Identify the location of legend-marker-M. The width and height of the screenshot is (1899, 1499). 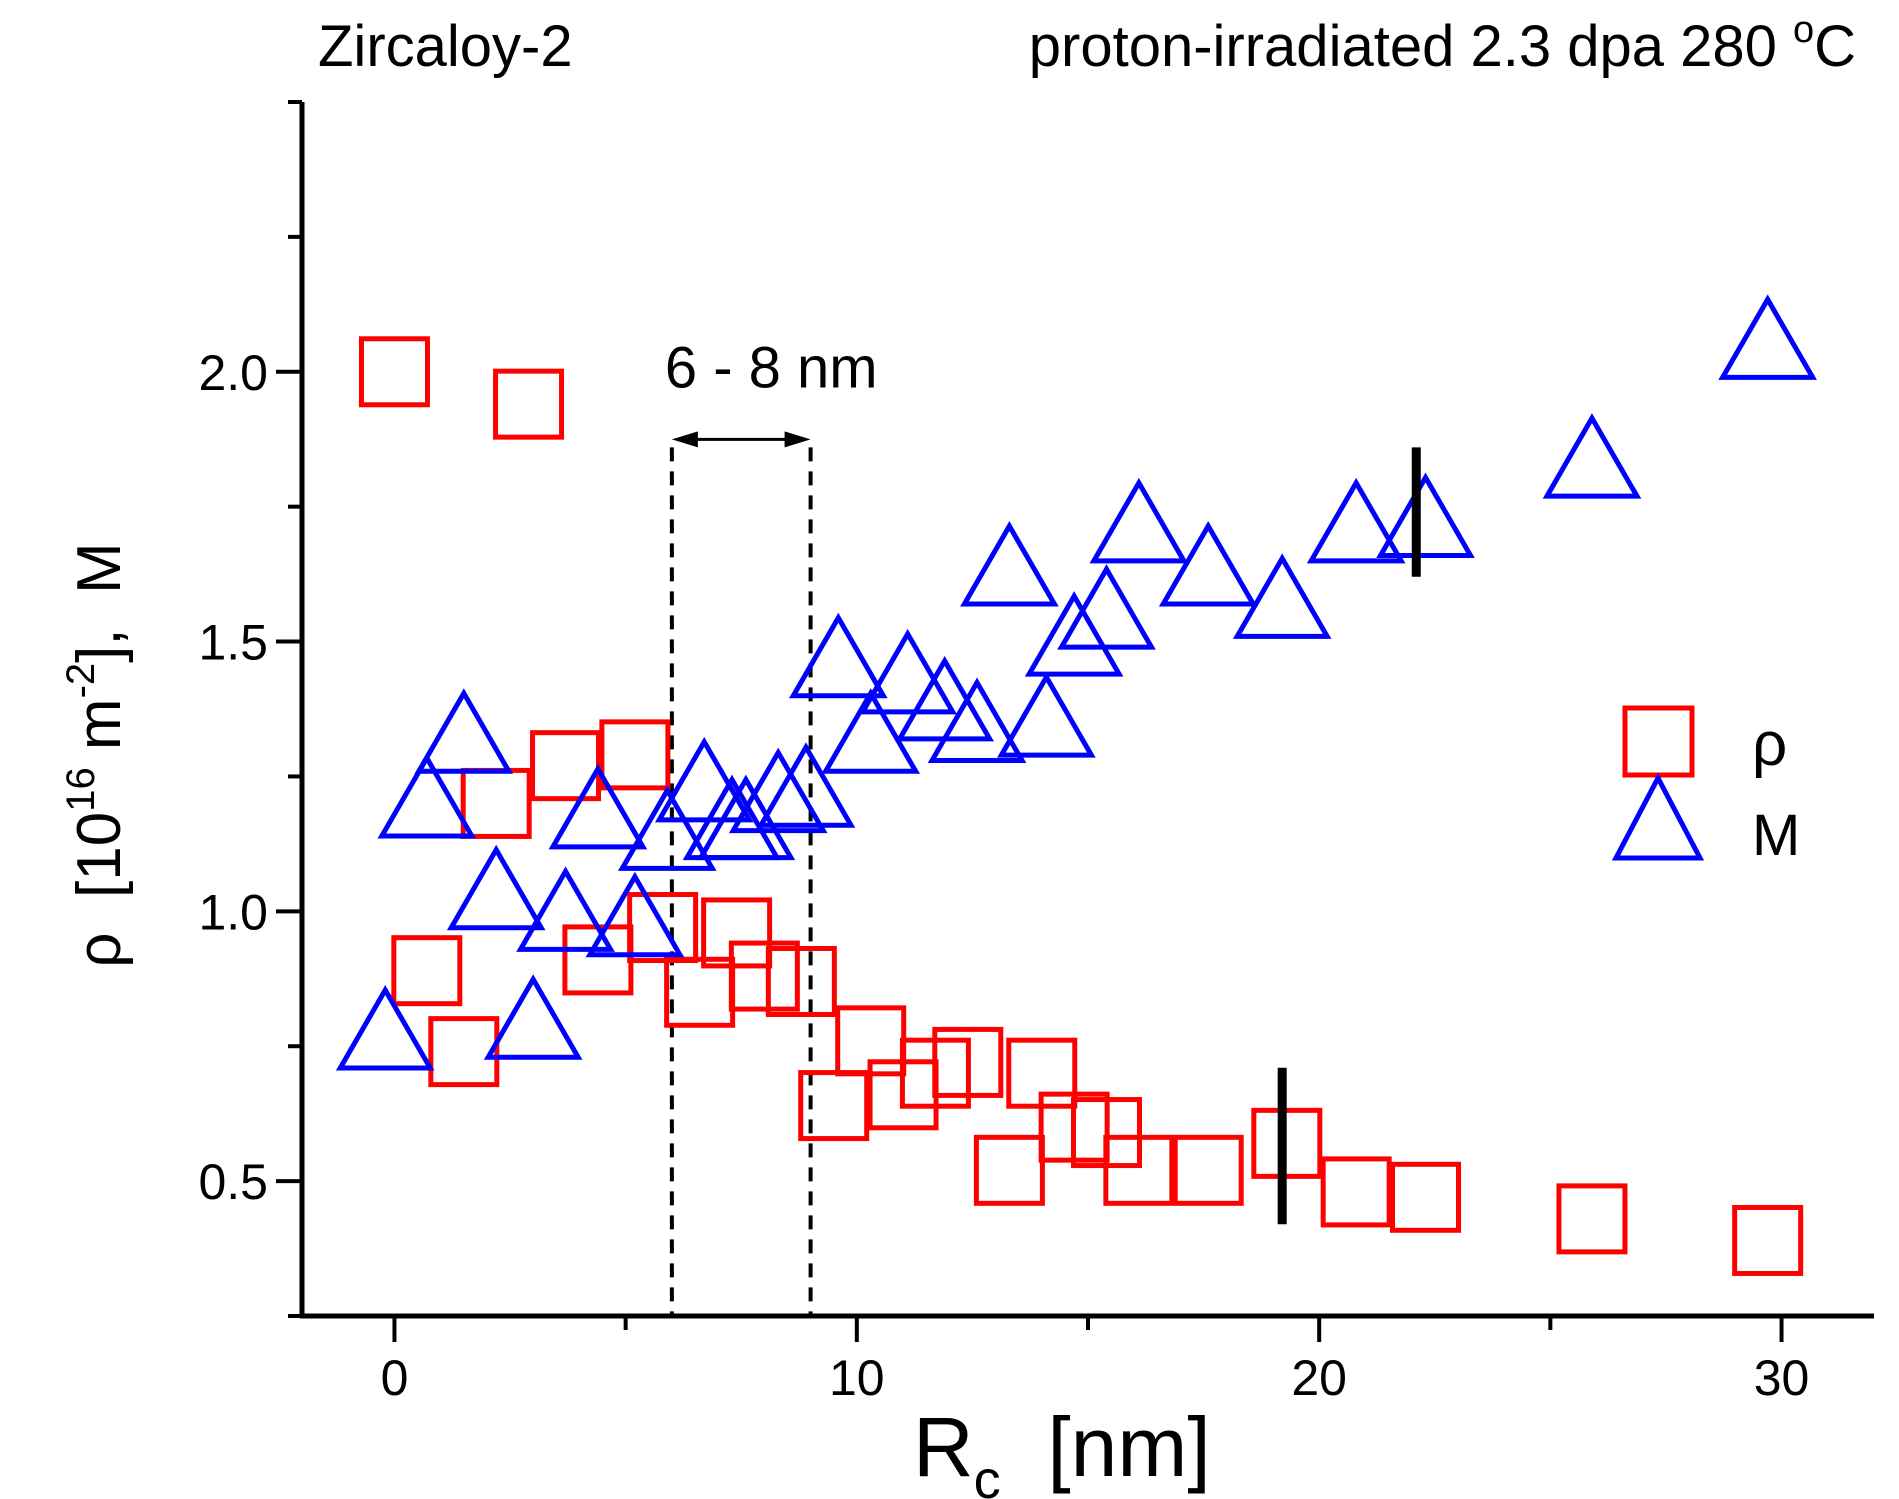
(1658, 816).